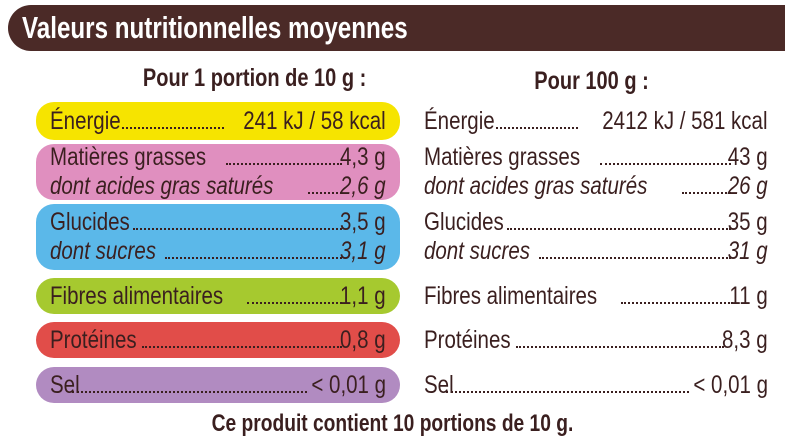 The width and height of the screenshot is (785, 447). Describe the element at coordinates (218, 251) in the screenshot. I see `sub-line: dont sucres 3,1 g` at that location.